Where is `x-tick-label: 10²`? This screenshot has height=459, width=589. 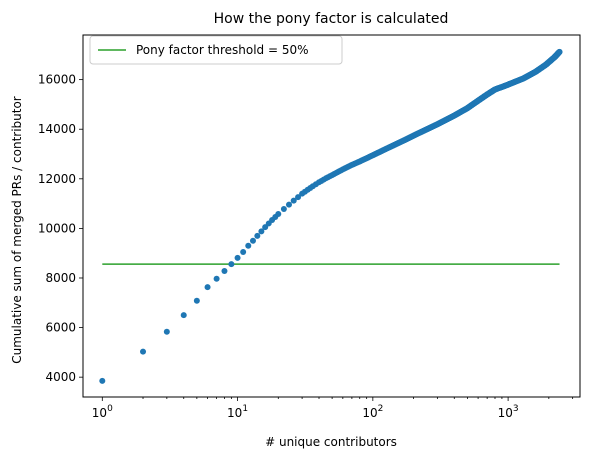
x-tick-label: 10² is located at coordinates (372, 412).